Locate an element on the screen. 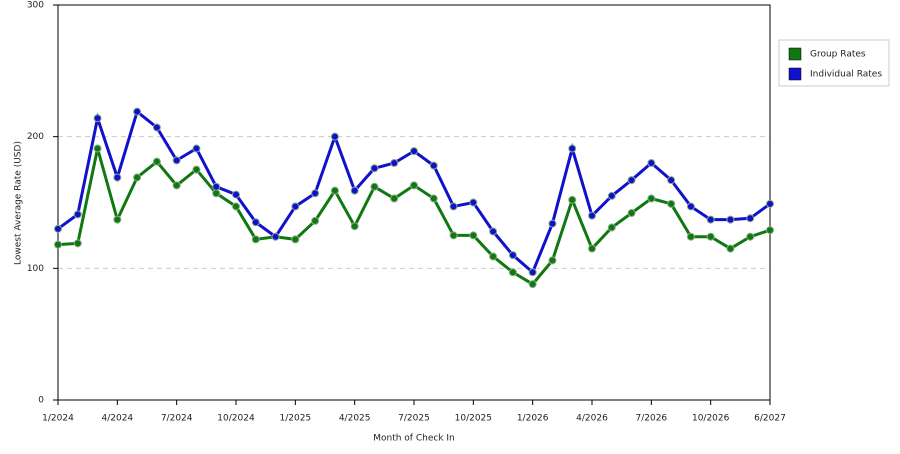  y-tick-label: 0 is located at coordinates (41, 401).